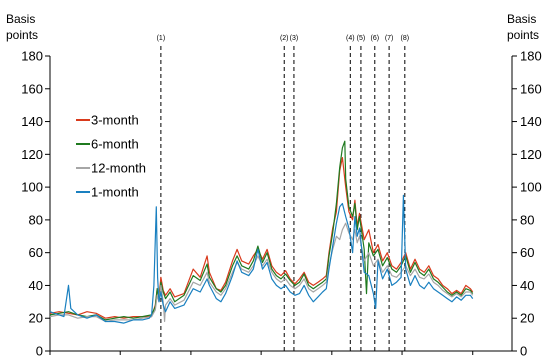  Describe the element at coordinates (32, 187) in the screenshot. I see `left-y-tick-label: 100` at that location.